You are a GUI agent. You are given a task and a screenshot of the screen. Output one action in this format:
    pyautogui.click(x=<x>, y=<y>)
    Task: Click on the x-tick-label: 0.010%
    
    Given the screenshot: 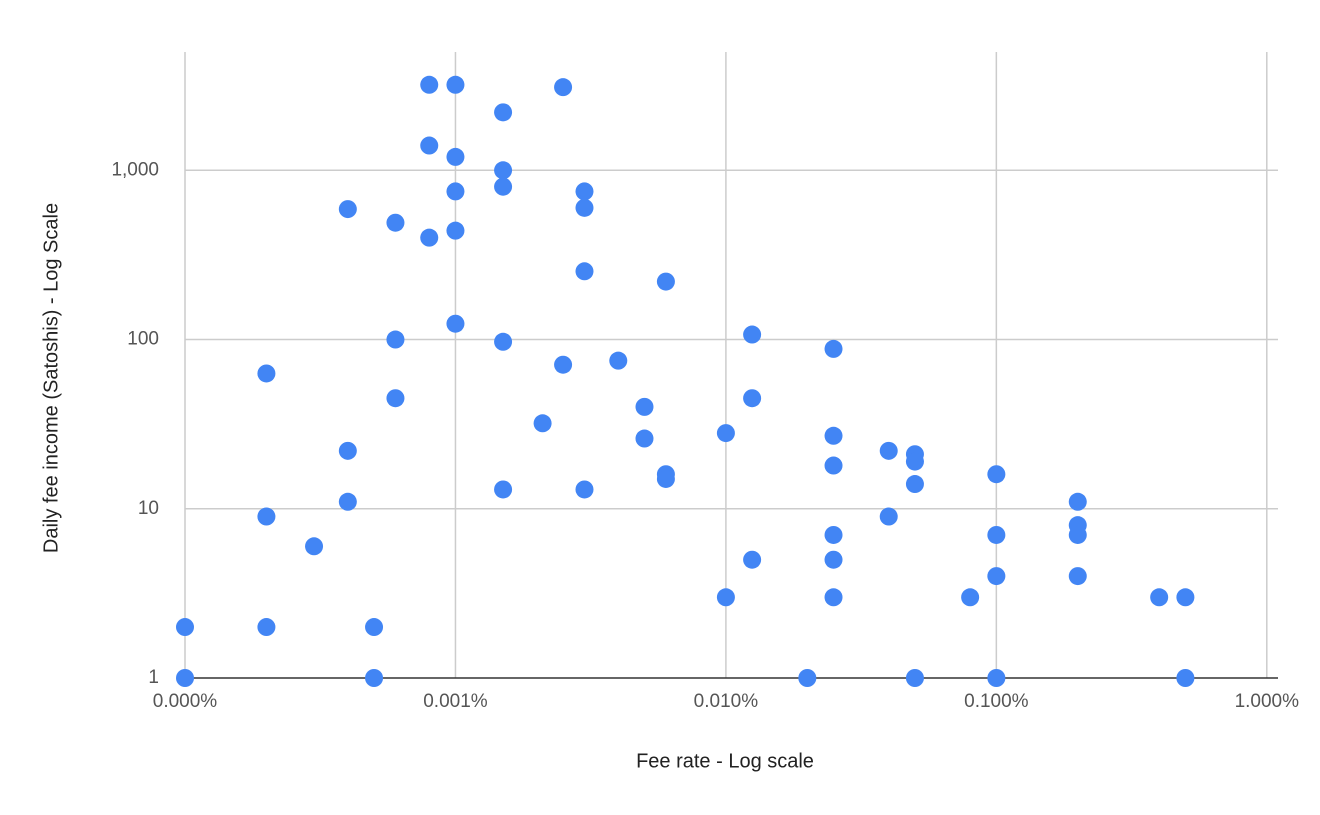 What is the action you would take?
    pyautogui.click(x=726, y=701)
    